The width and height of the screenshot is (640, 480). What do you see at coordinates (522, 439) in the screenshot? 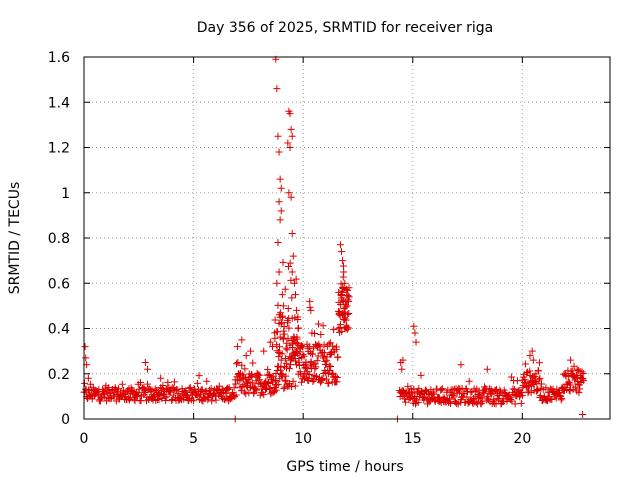
I see `x-tick-label: 20` at bounding box center [522, 439].